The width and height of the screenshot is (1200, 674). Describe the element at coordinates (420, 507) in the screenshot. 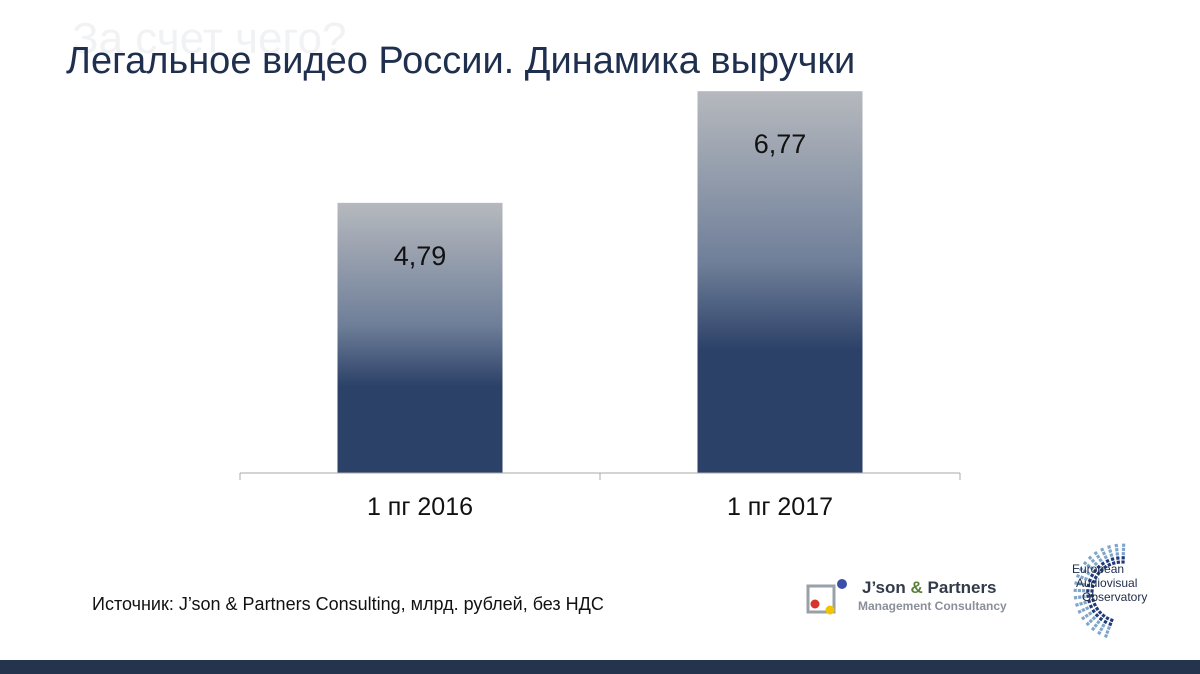

I see `category-label-0: 1 пг 2016` at that location.